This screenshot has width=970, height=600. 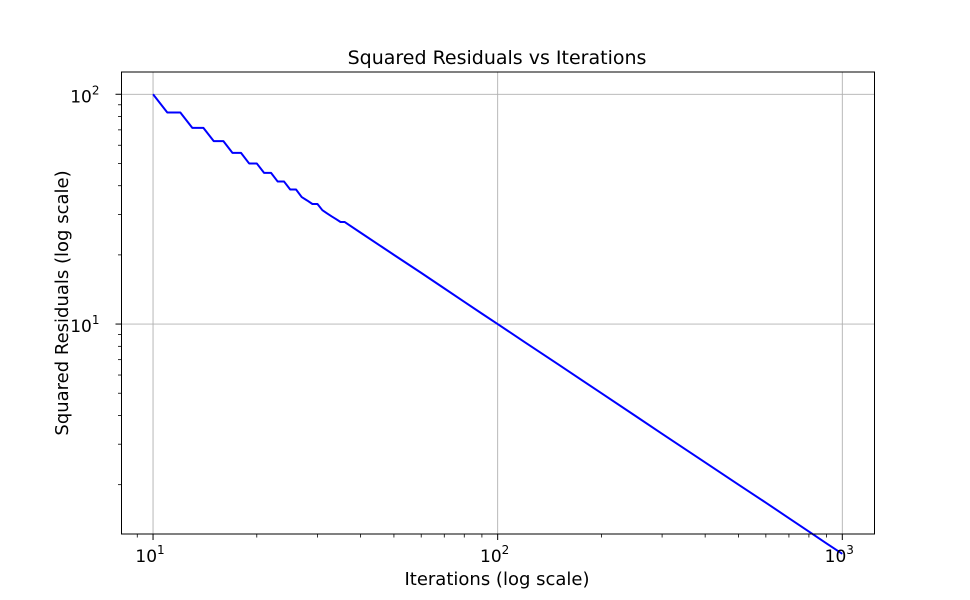 I want to click on y-tick-label: 10², so click(x=84, y=95).